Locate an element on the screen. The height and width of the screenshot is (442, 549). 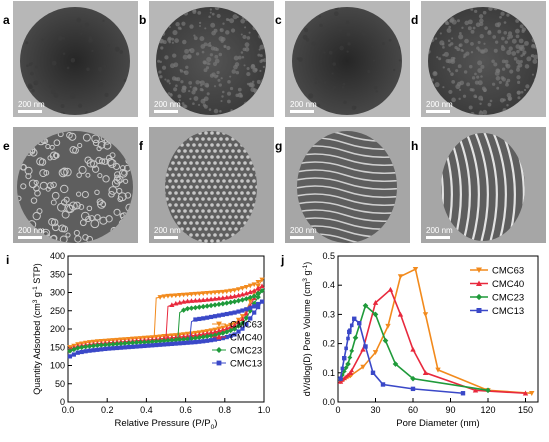
y-tick-label: 0.2 is located at coordinates (328, 344).